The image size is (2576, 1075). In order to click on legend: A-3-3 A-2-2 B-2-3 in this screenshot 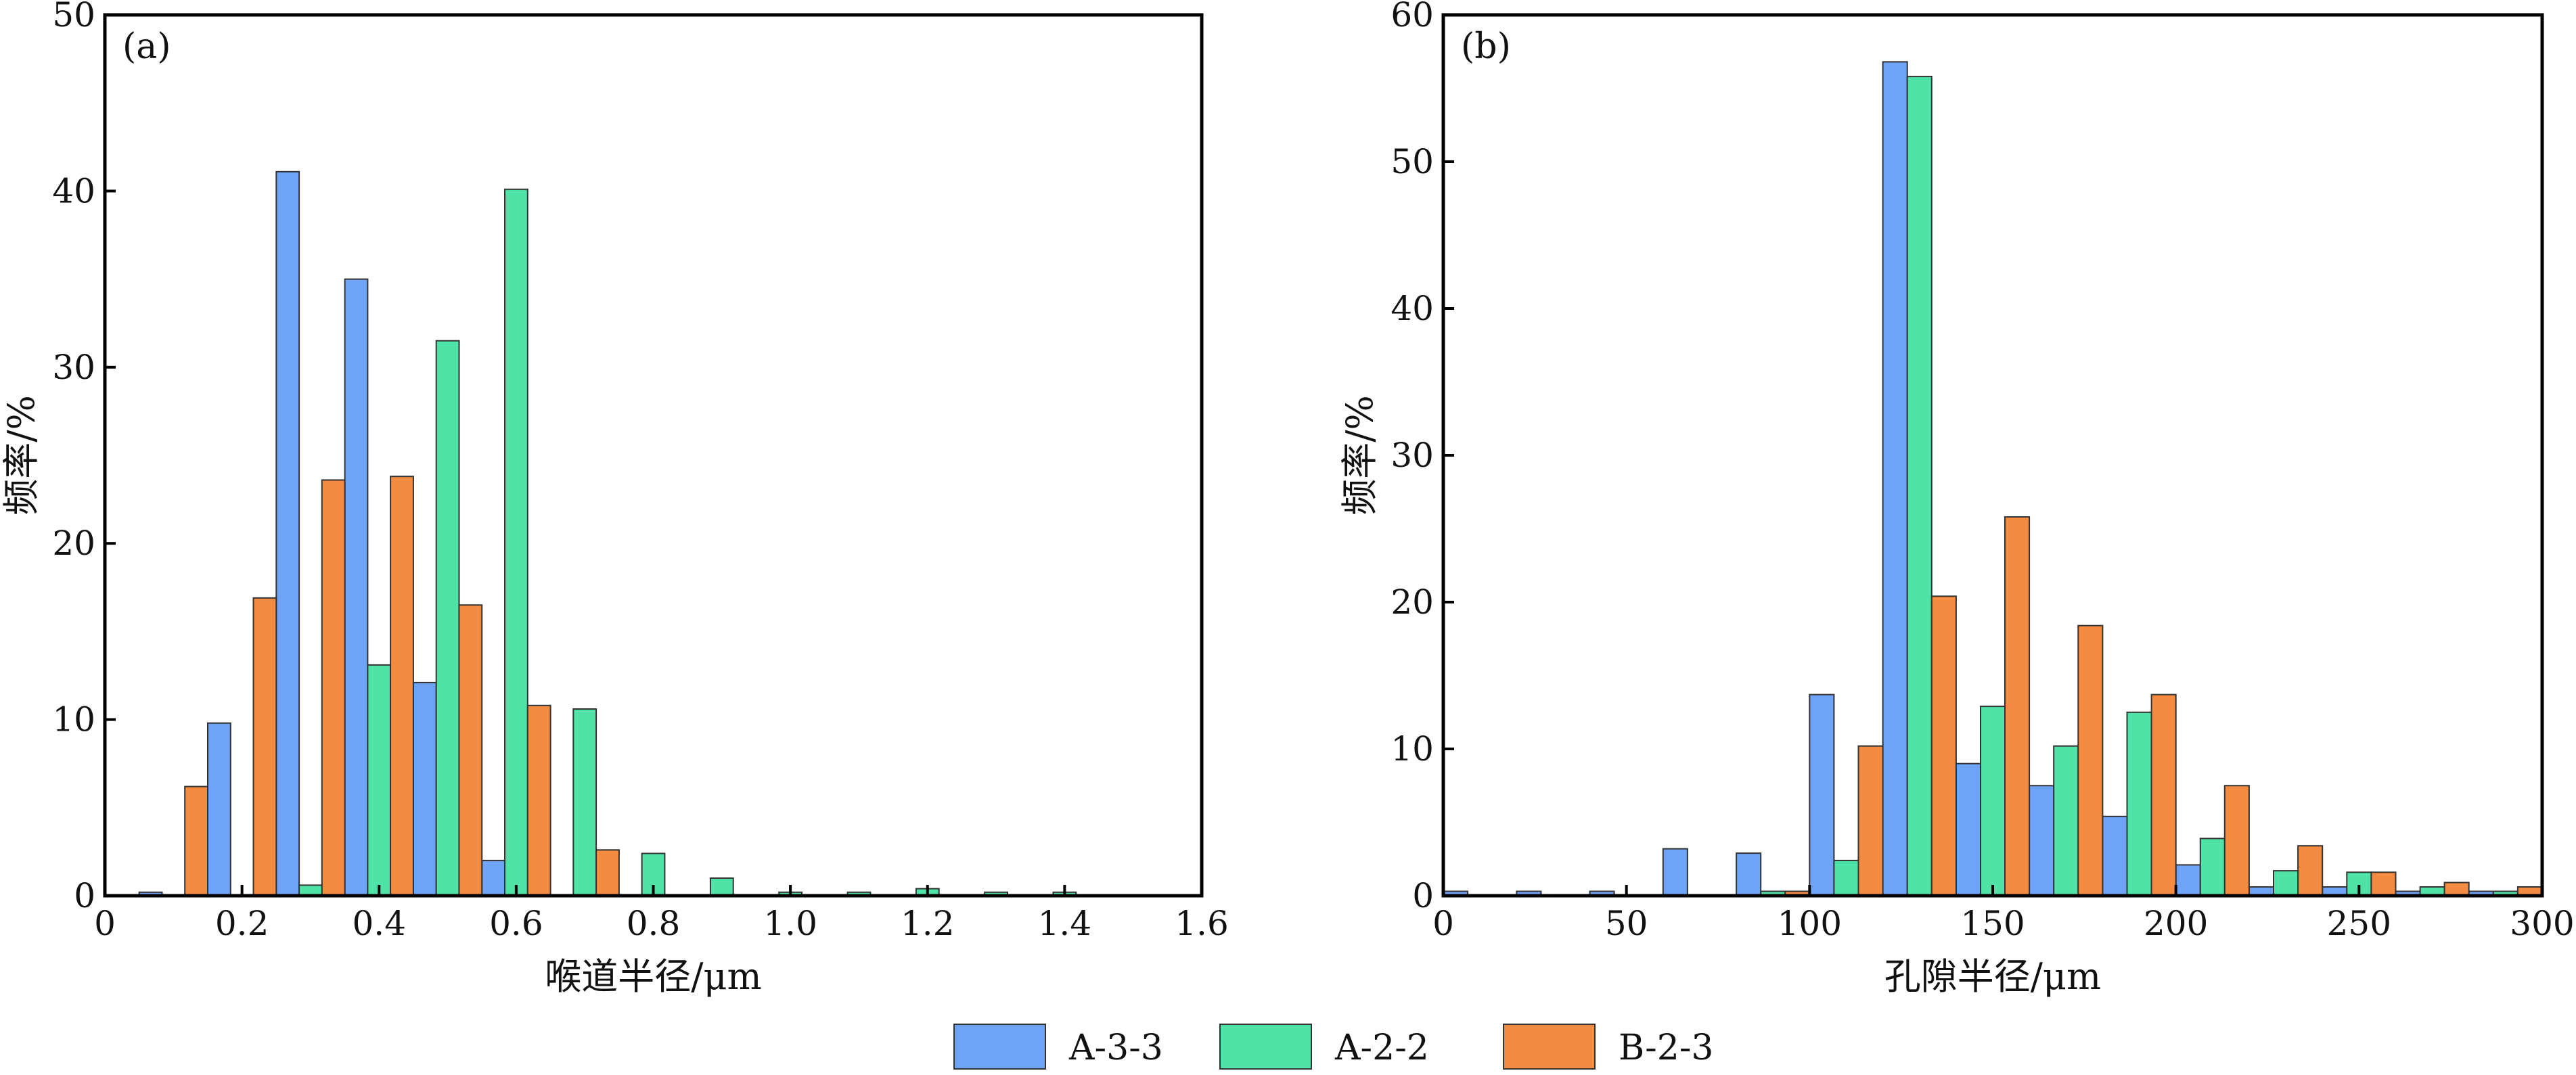, I will do `click(1333, 1047)`.